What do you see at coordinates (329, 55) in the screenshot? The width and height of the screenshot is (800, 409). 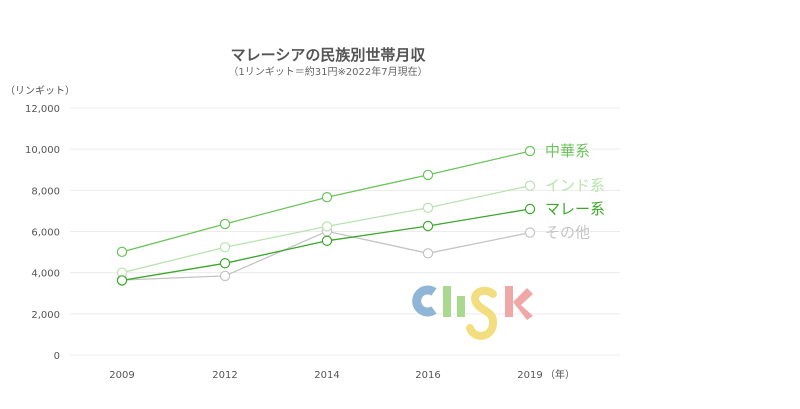 I see `chart-title: マレーシアの民族別世帯月収` at bounding box center [329, 55].